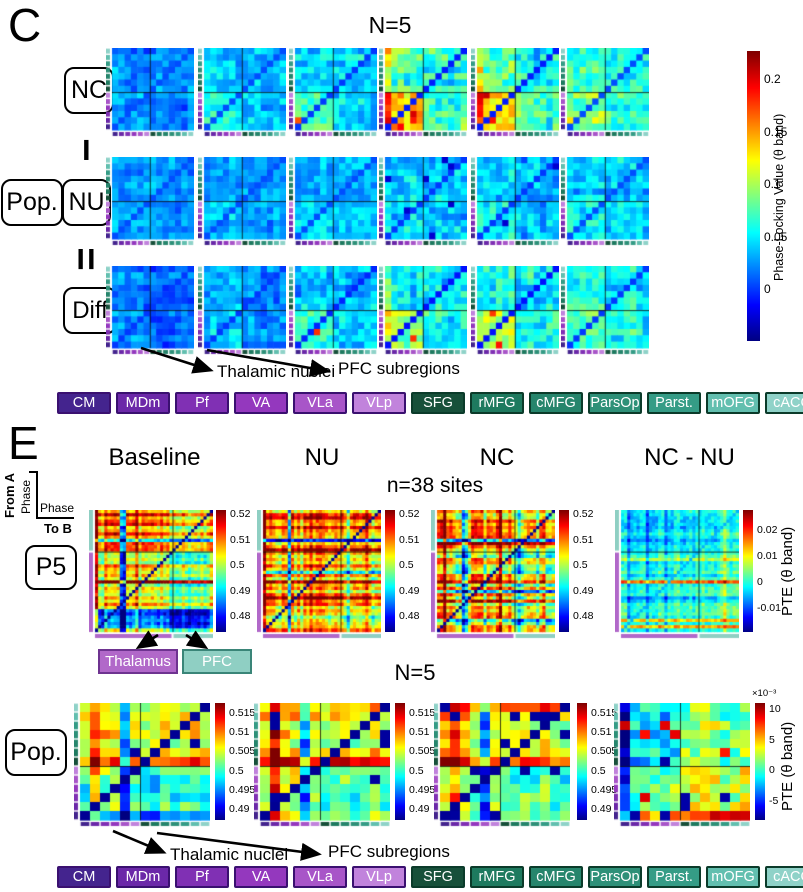  I want to click on legend-region-VLp: VLp, so click(379, 403).